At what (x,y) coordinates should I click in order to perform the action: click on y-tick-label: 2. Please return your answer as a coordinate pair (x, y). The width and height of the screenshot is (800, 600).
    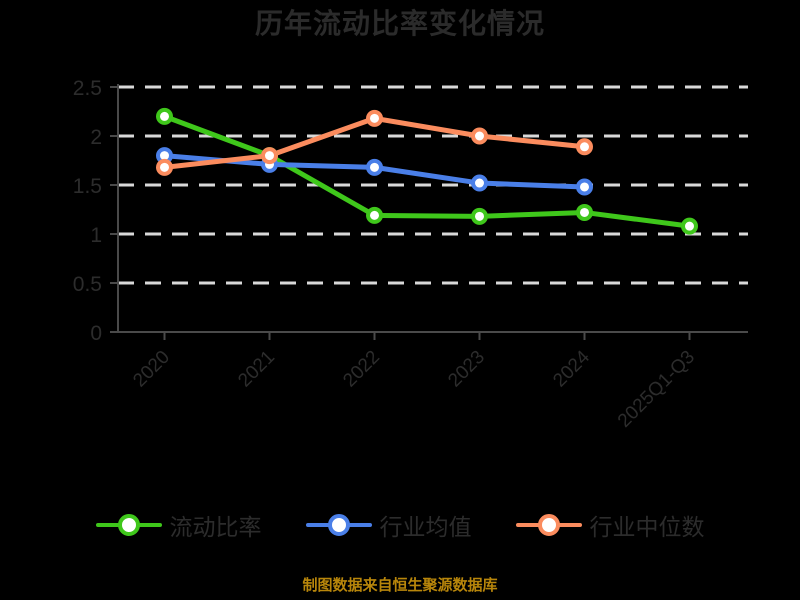
    Looking at the image, I should click on (96, 137).